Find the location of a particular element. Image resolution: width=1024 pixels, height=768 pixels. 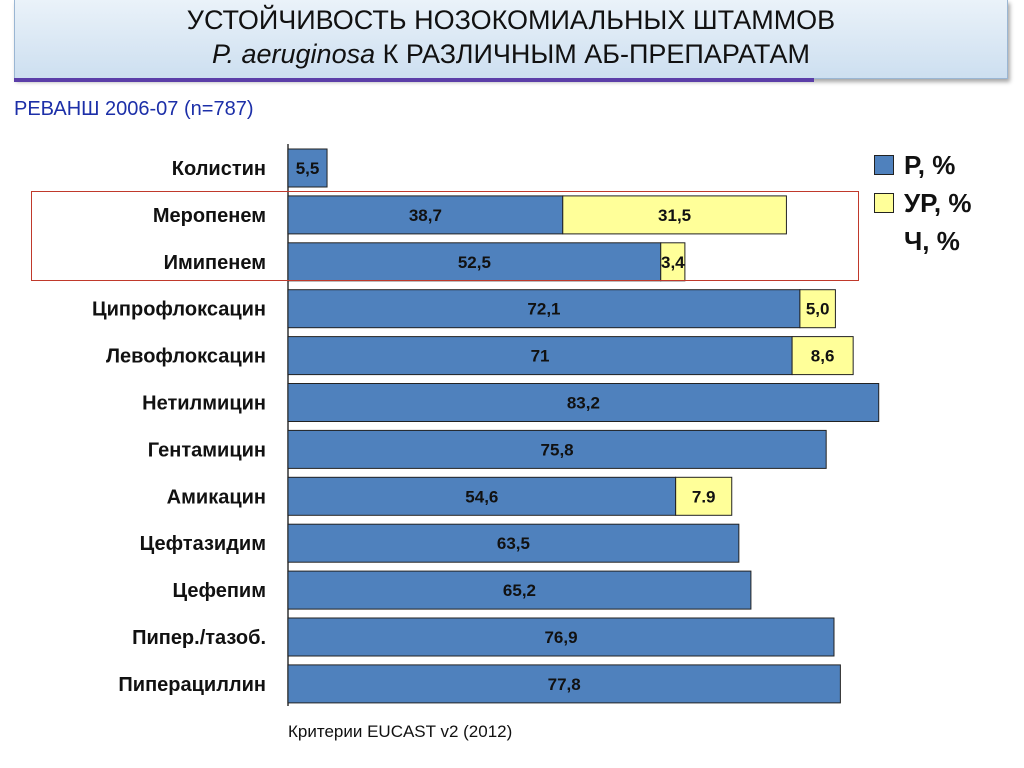

category-label: Меропенем is located at coordinates (209, 216).